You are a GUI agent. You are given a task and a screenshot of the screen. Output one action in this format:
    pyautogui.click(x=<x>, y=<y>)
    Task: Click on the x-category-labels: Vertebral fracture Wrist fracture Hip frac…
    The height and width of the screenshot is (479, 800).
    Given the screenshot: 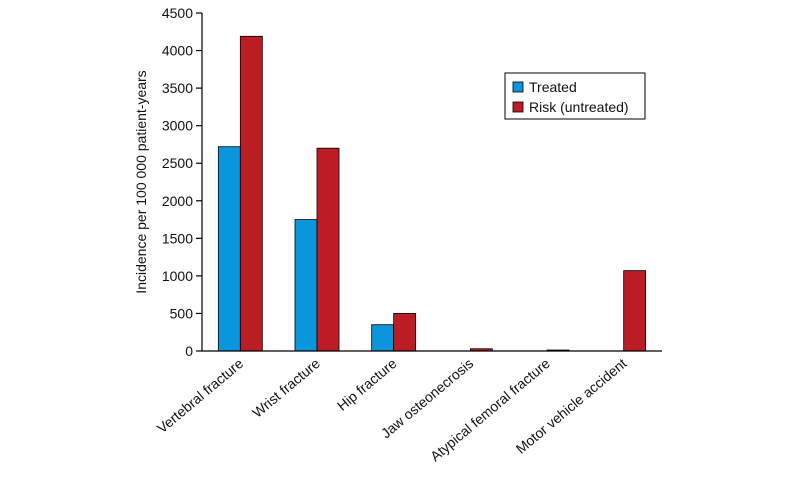 What is the action you would take?
    pyautogui.click(x=392, y=409)
    